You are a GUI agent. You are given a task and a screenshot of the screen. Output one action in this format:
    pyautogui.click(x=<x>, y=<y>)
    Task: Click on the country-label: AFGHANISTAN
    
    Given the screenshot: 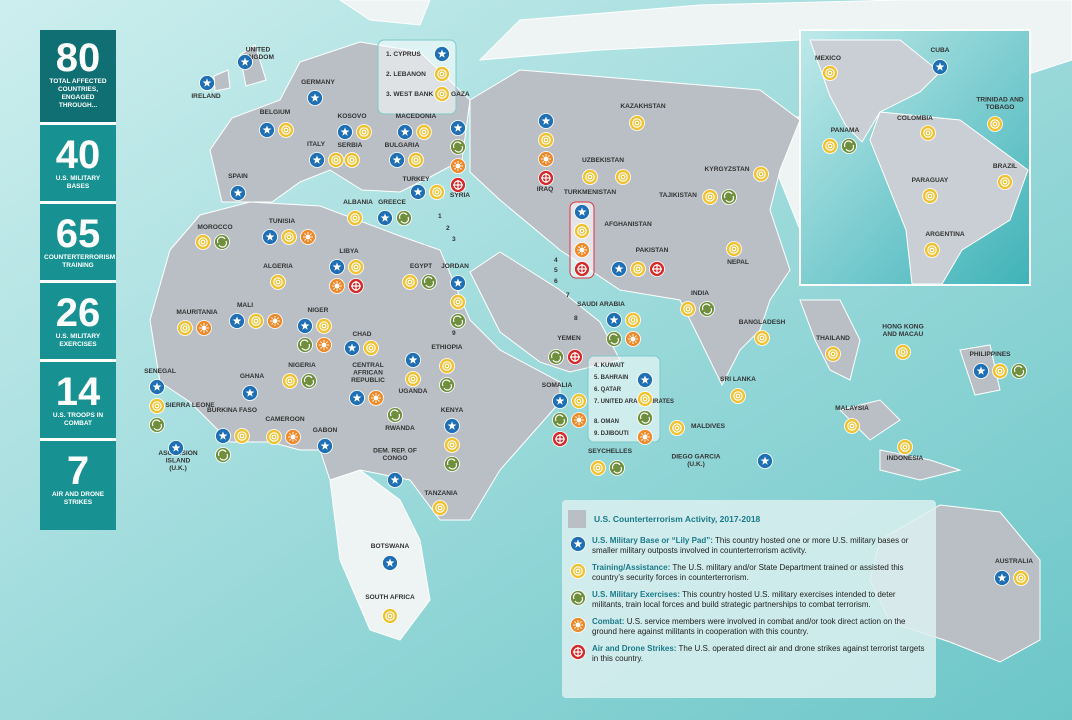 What is the action you would take?
    pyautogui.click(x=628, y=224)
    